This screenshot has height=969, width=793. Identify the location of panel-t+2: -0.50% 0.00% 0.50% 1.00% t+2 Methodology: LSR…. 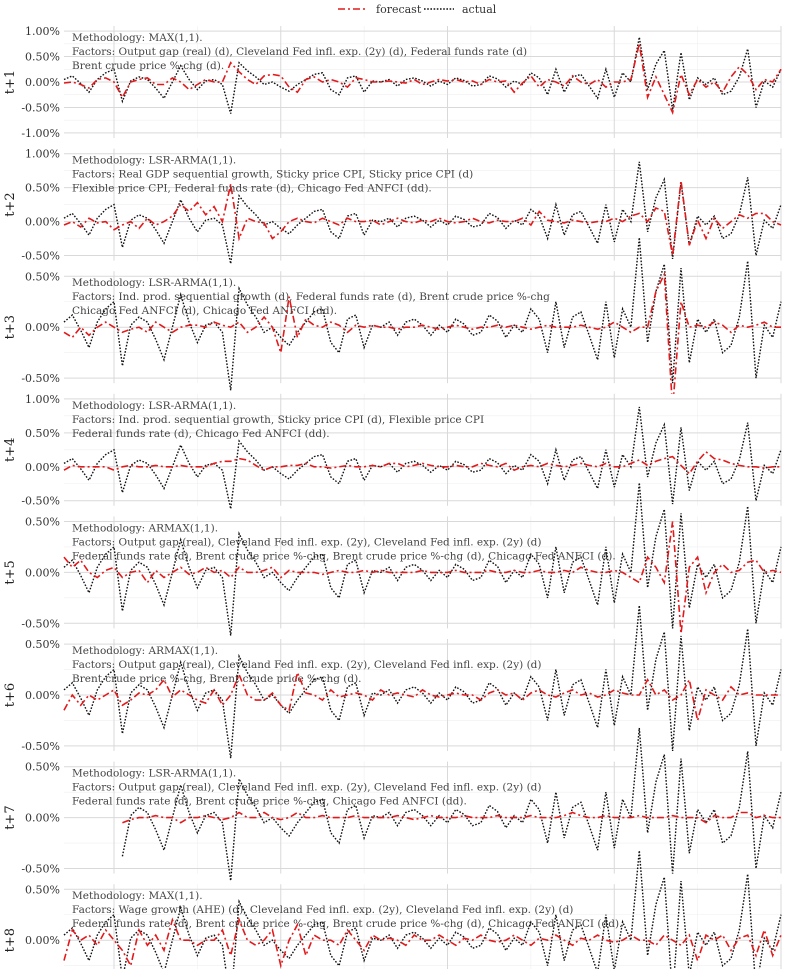
(392, 206).